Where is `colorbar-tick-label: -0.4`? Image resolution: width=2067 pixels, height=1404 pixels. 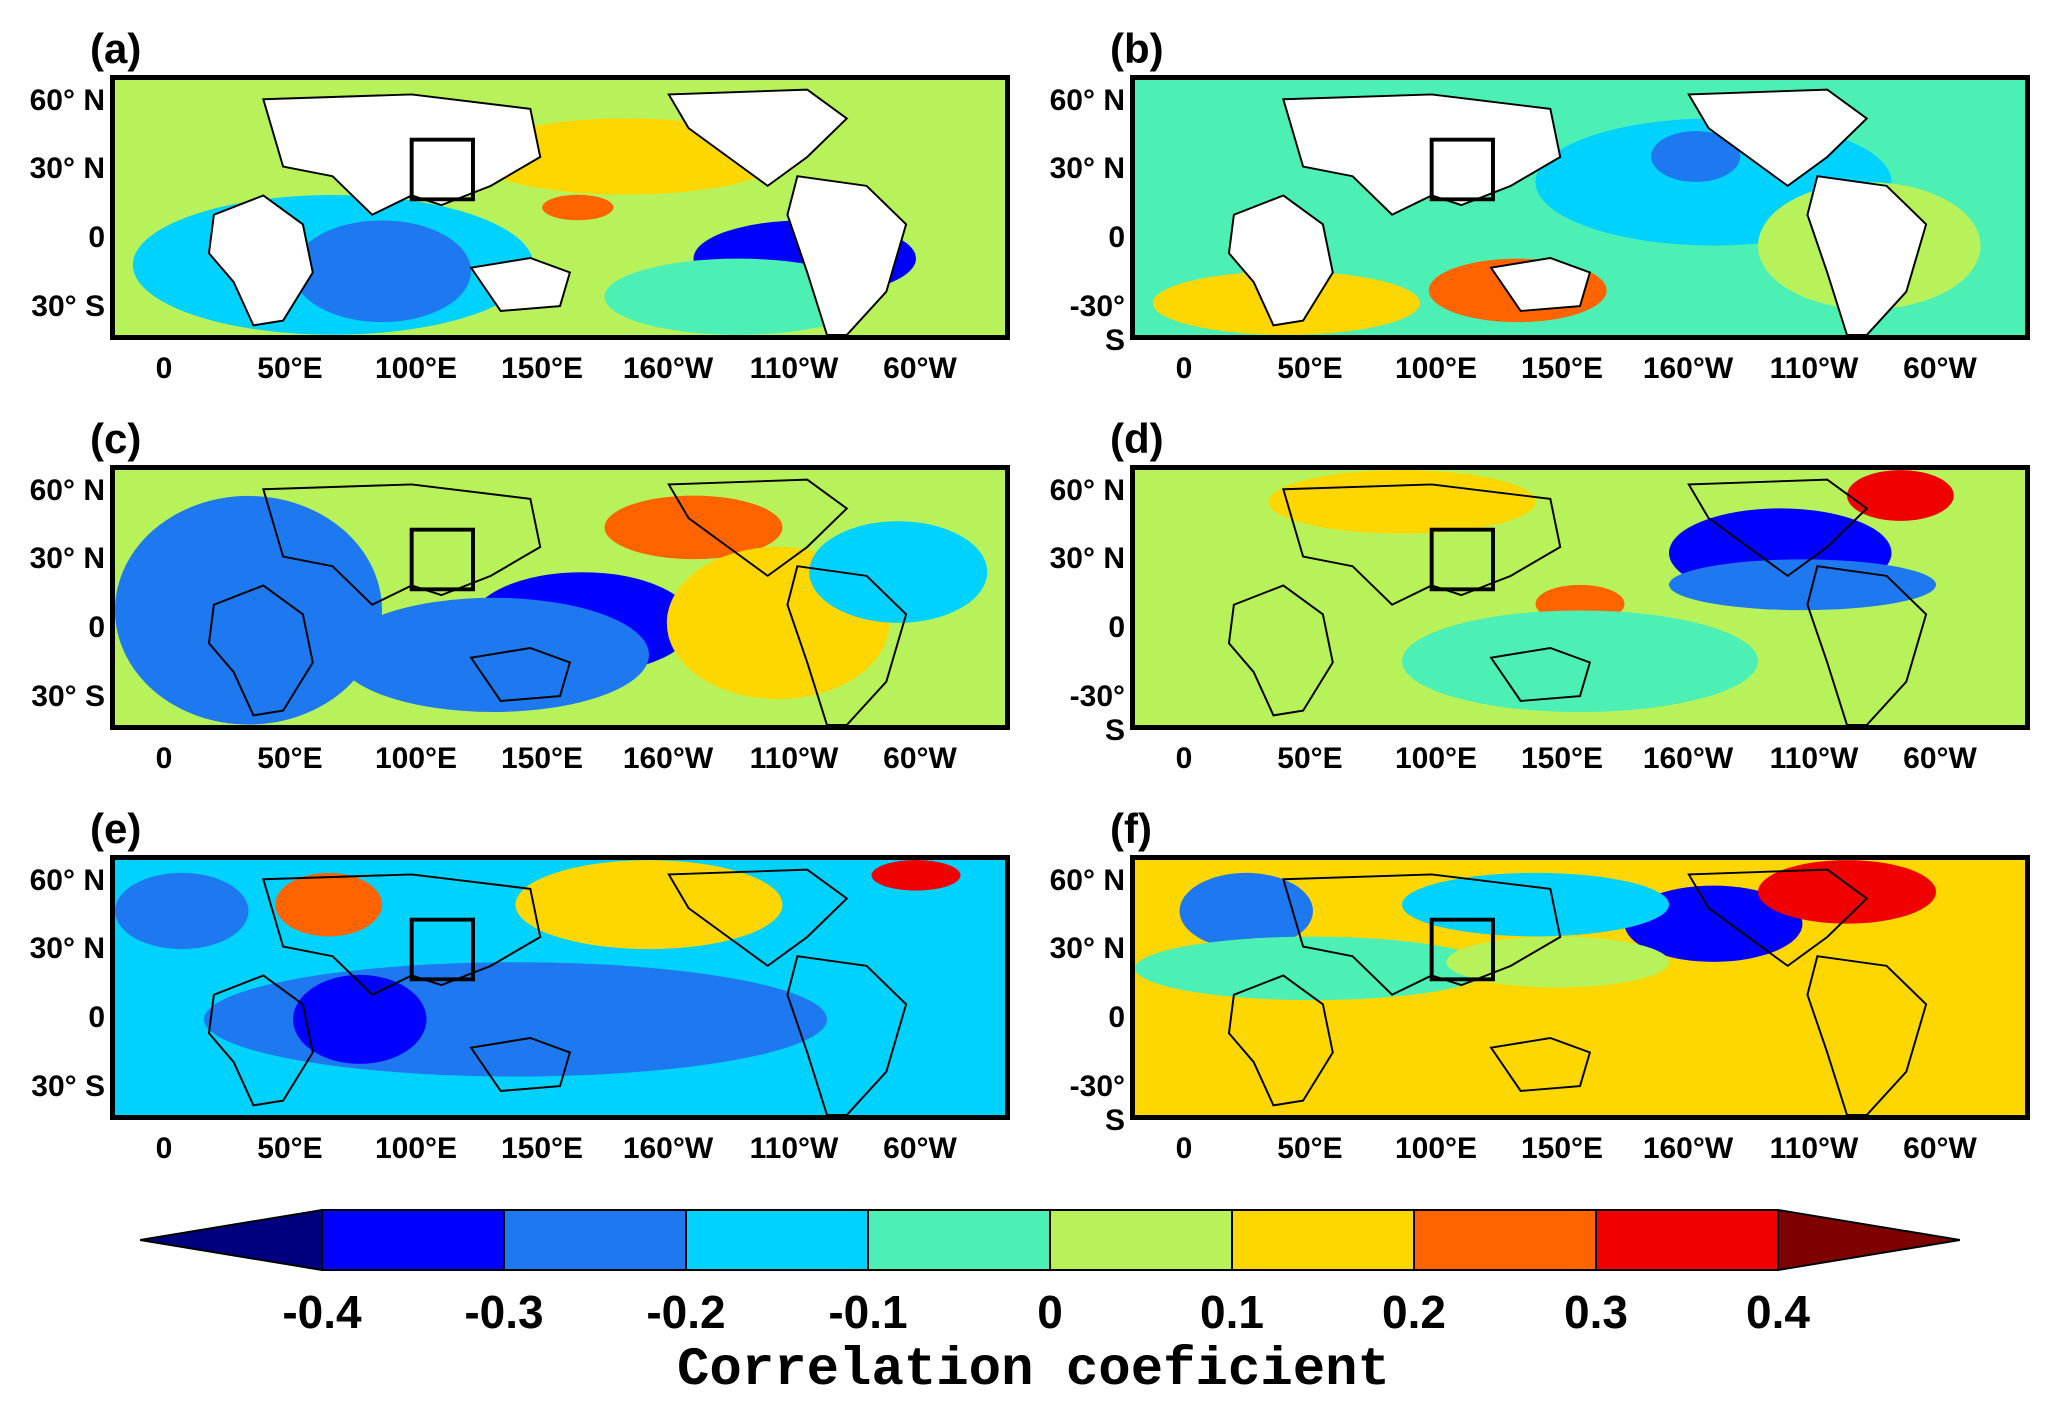
colorbar-tick-label: -0.4 is located at coordinates (322, 1312).